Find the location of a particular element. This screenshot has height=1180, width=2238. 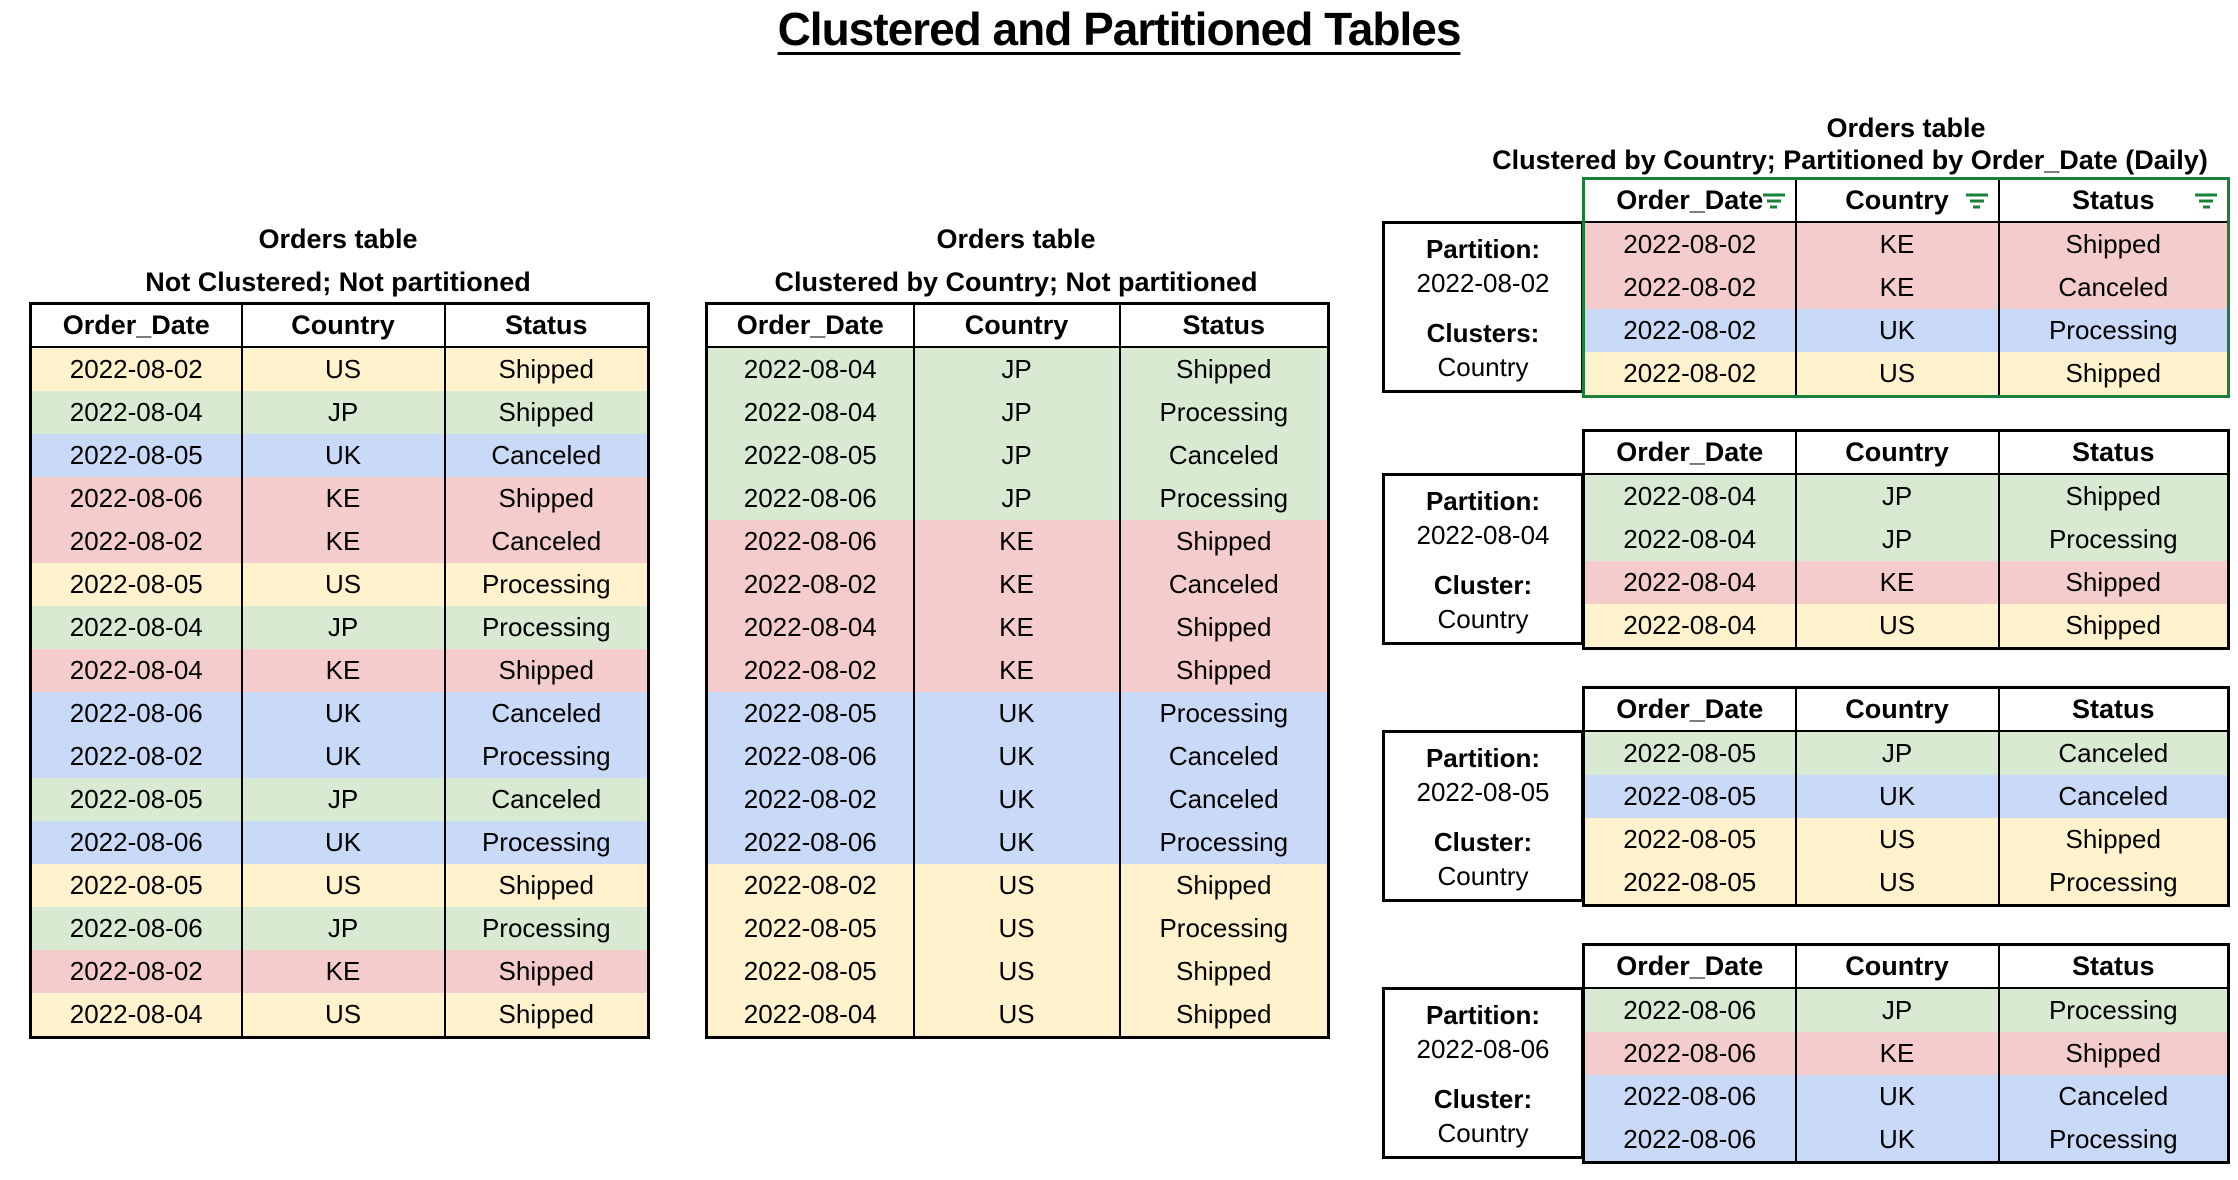

table-row: 2022-08-05 US Processing is located at coordinates (1017, 928).